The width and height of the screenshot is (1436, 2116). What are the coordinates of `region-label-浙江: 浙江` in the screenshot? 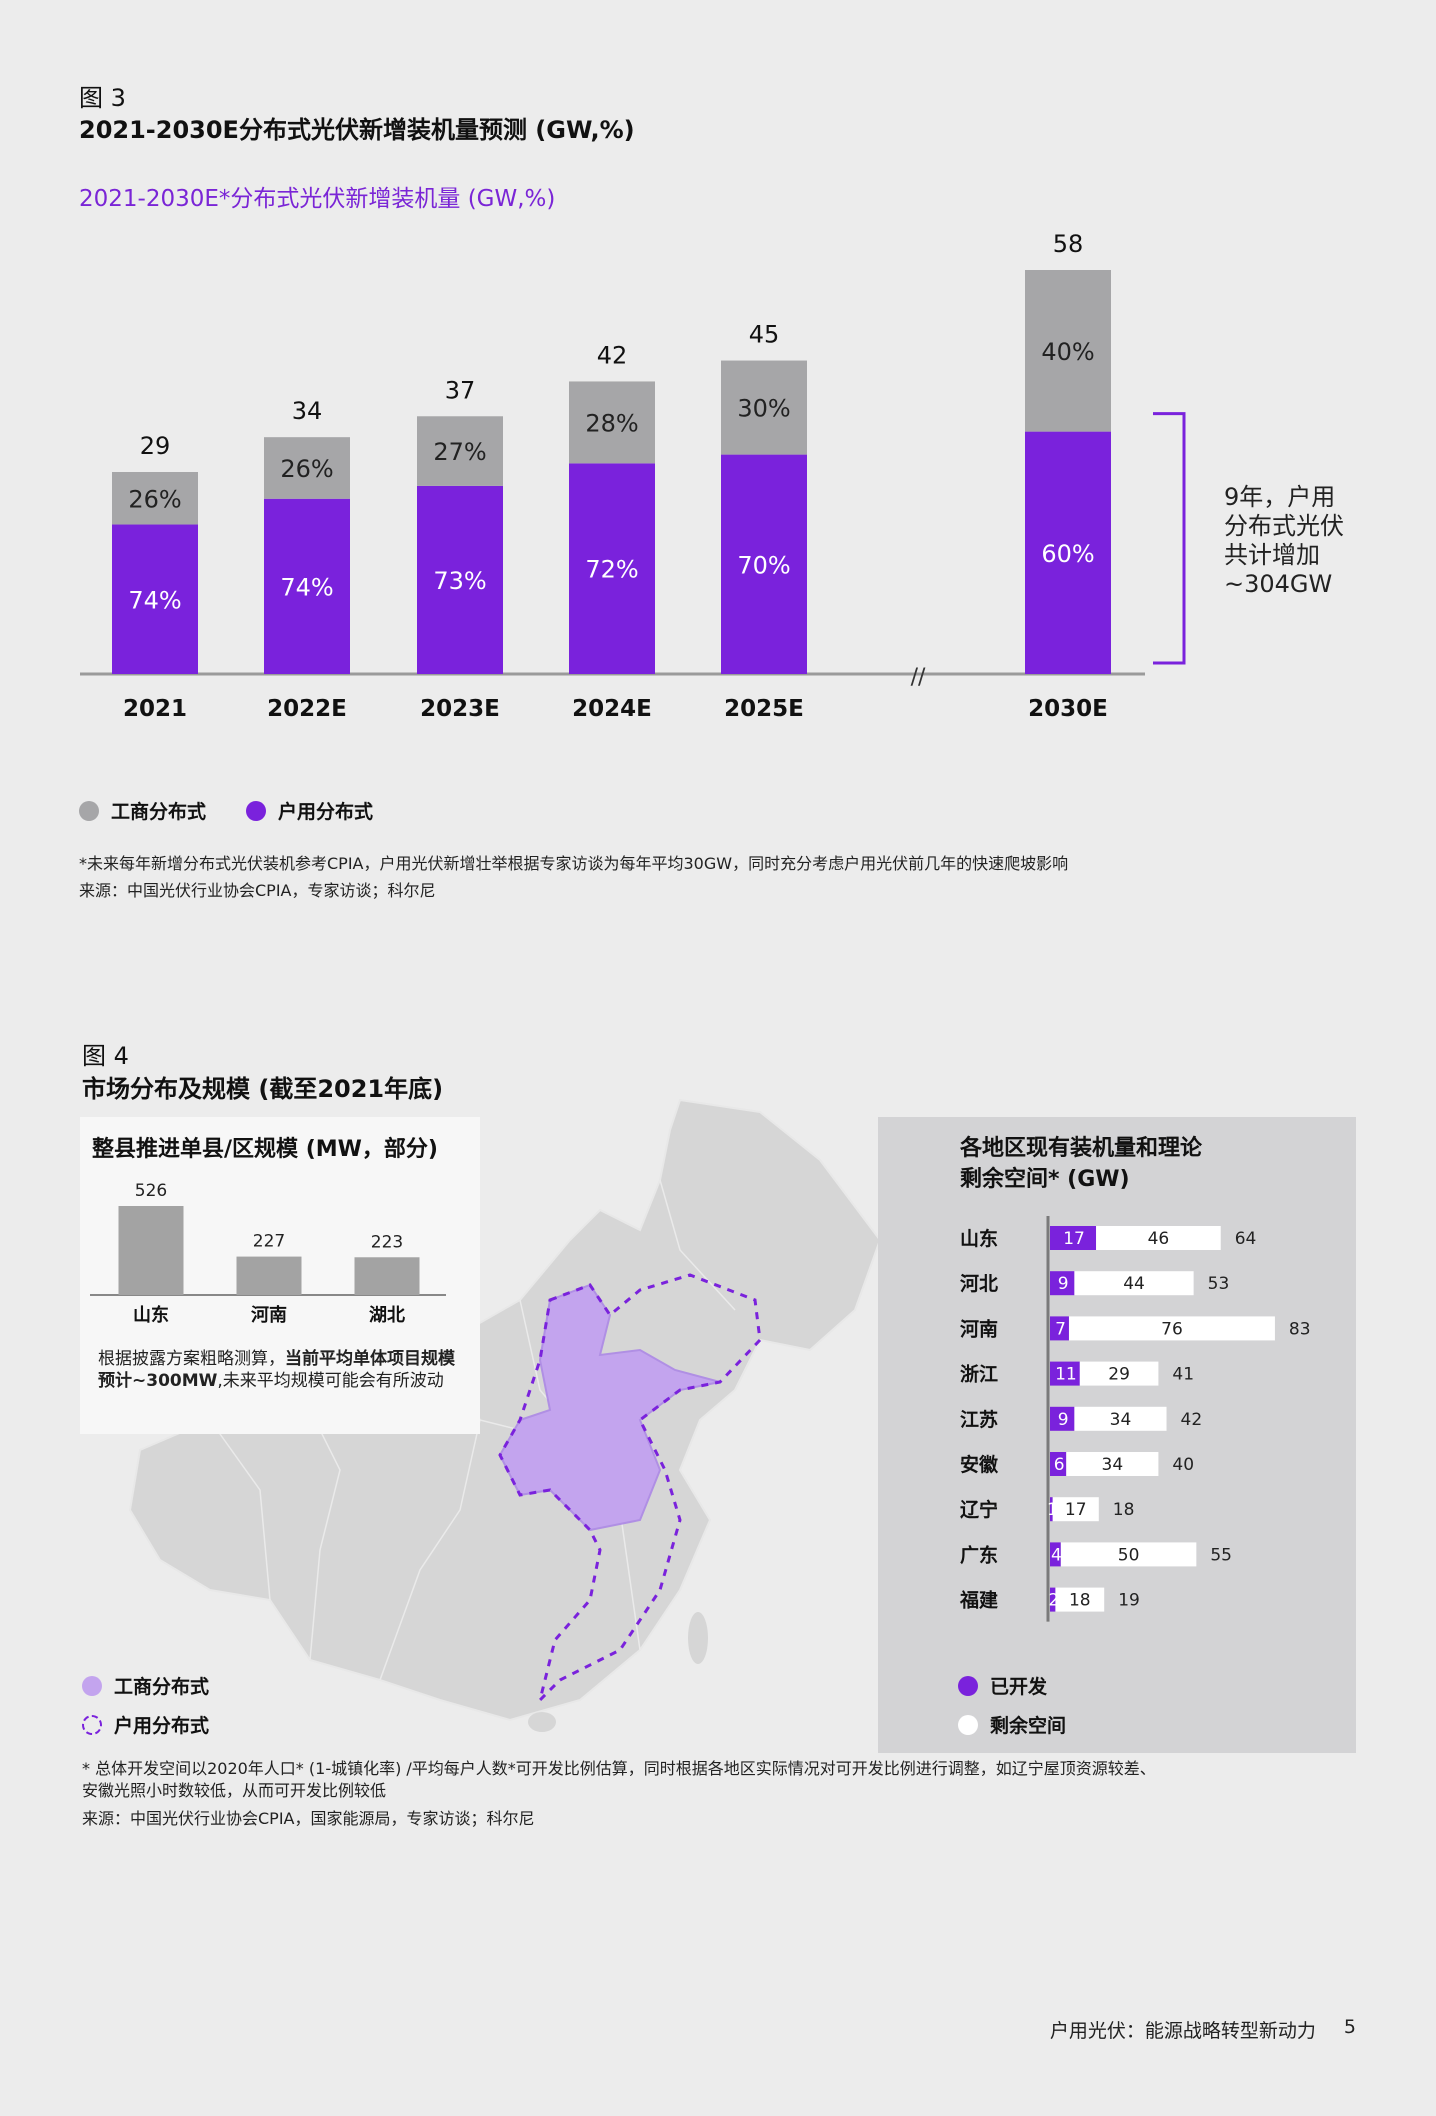 It's located at (979, 1374).